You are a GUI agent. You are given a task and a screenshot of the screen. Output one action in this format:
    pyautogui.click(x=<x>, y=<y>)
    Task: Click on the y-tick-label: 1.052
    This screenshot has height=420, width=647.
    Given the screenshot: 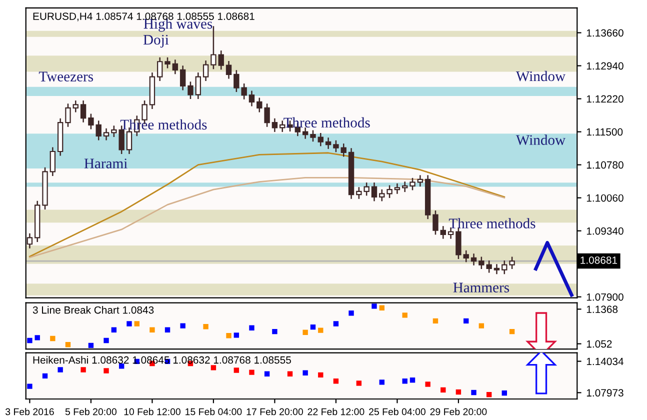 What is the action you would take?
    pyautogui.click(x=599, y=344)
    